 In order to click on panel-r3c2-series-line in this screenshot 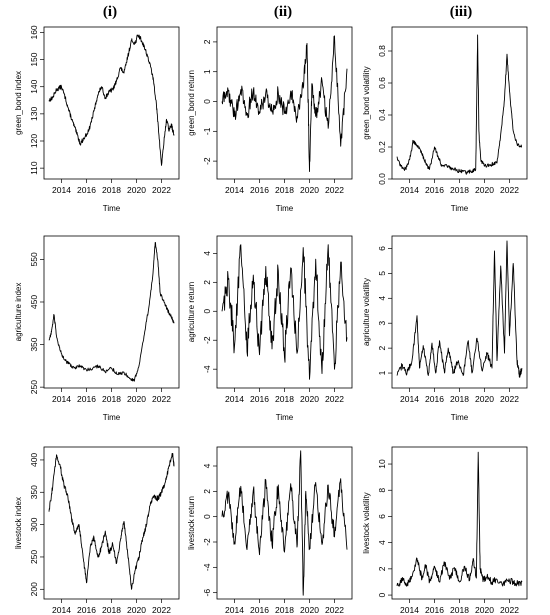, I will do `click(284, 523)`.